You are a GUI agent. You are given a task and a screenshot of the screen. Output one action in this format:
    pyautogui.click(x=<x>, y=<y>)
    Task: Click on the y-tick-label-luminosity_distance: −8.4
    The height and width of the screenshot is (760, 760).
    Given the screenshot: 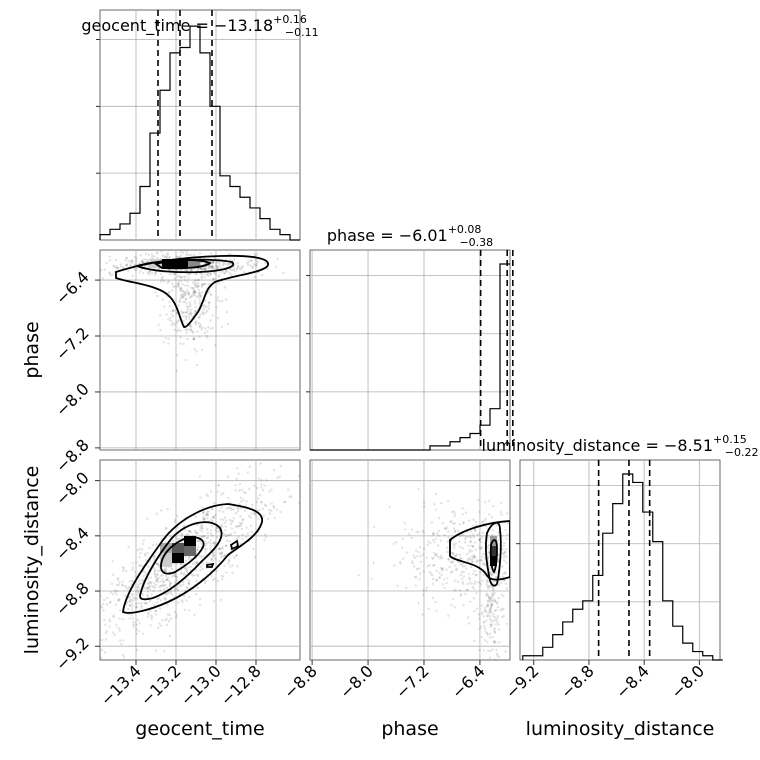 What is the action you would take?
    pyautogui.click(x=72, y=543)
    